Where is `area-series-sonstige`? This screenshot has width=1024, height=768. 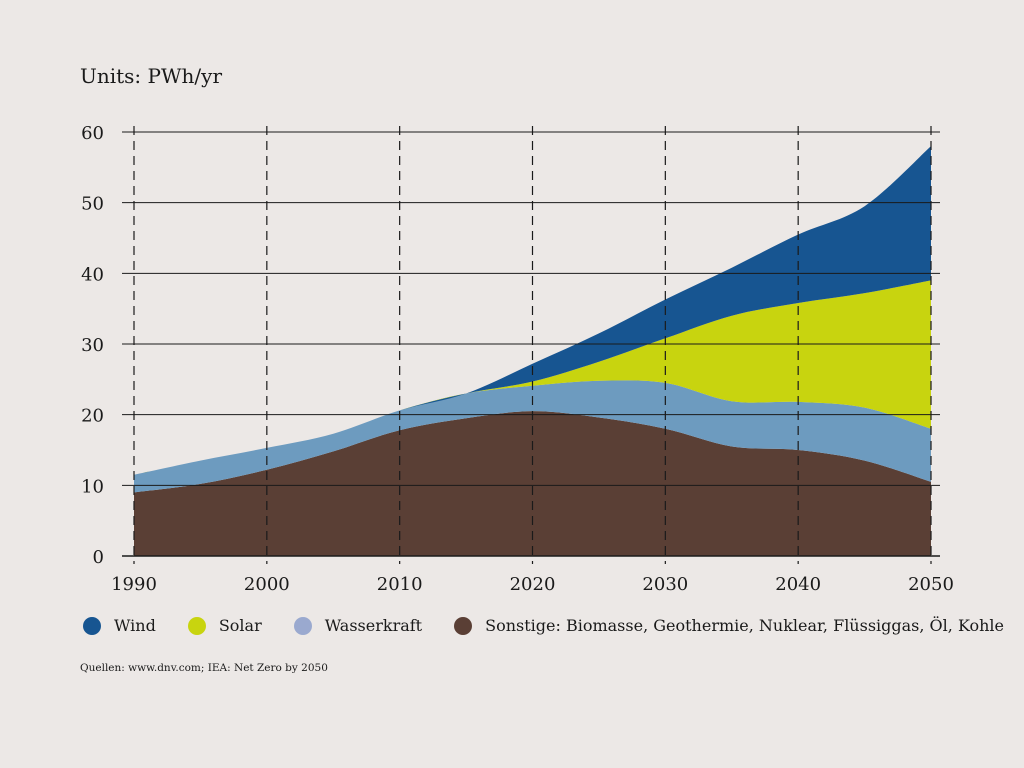 area-series-sonstige is located at coordinates (532, 483).